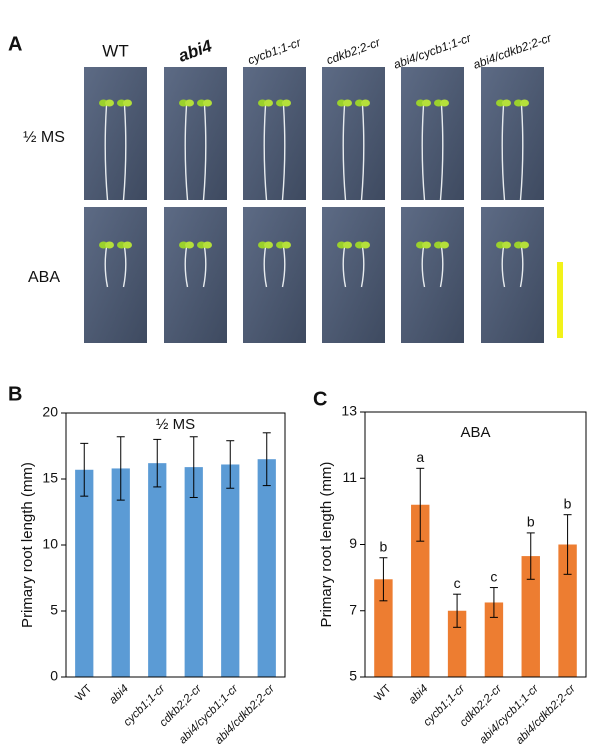  I want to click on chart-title: ½ MS, so click(175, 424).